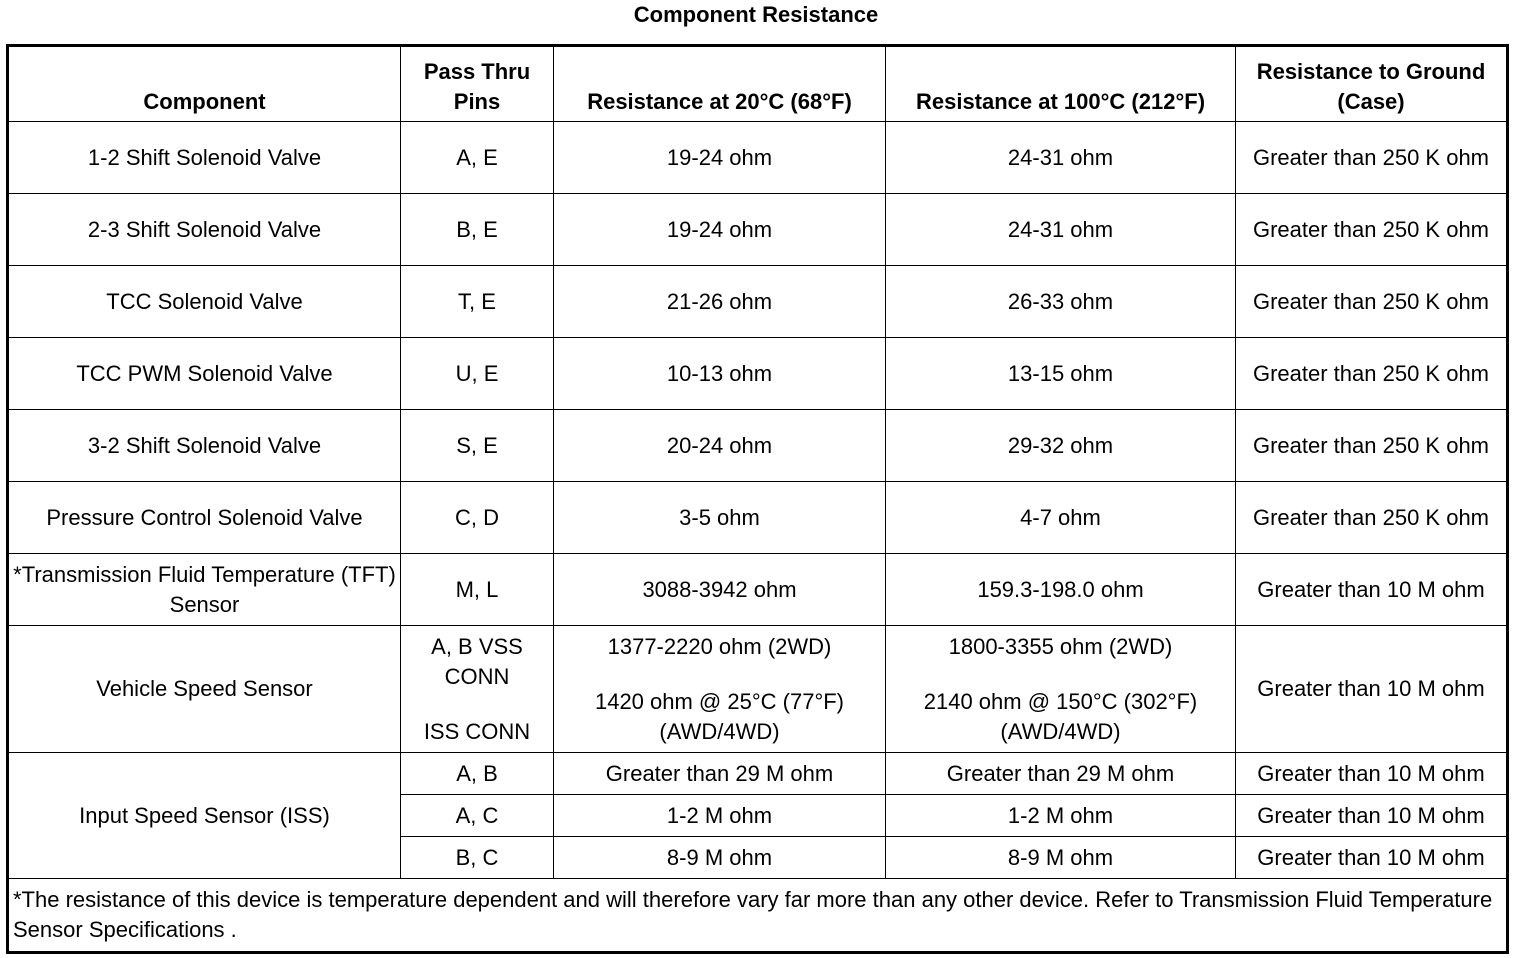  What do you see at coordinates (477, 857) in the screenshot?
I see `cell: B, C` at bounding box center [477, 857].